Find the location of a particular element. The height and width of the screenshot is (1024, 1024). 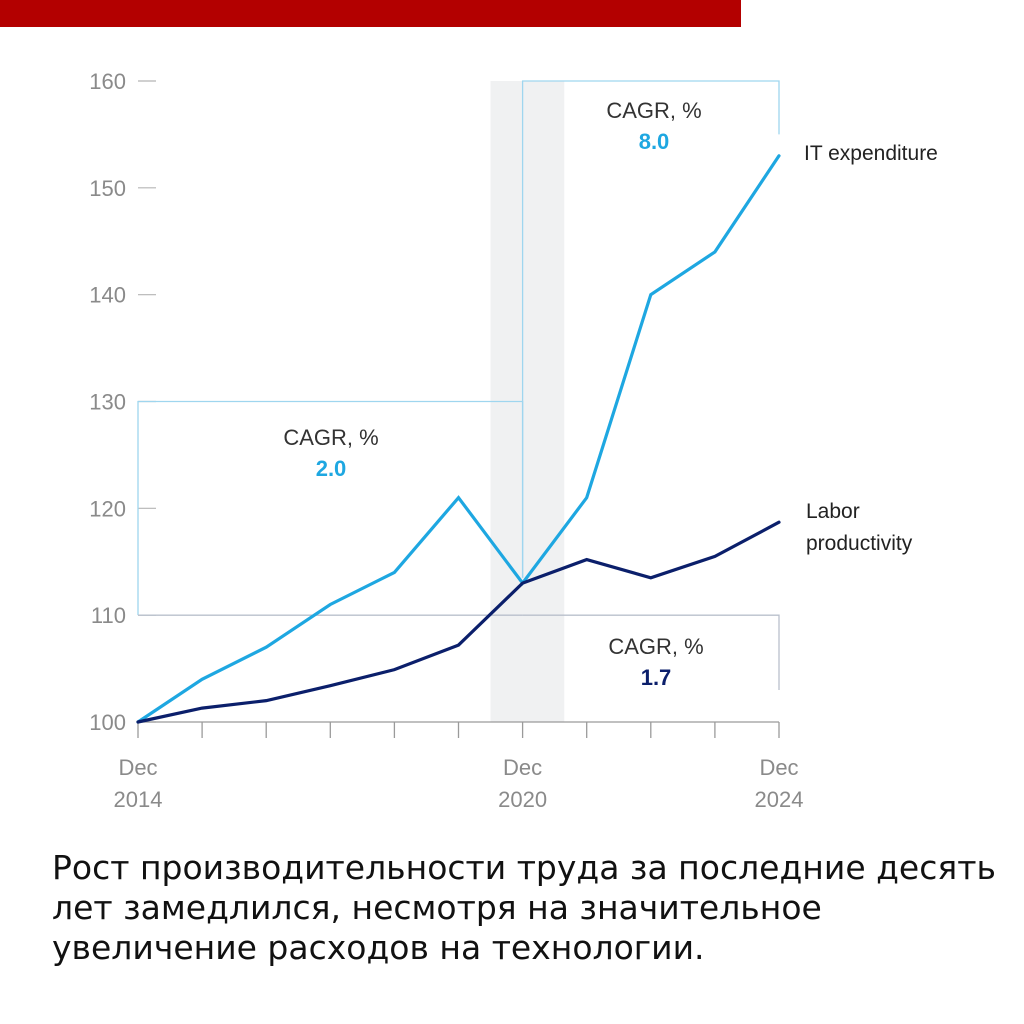

annotation-value-cagr-labor: 1.7 is located at coordinates (656, 677).